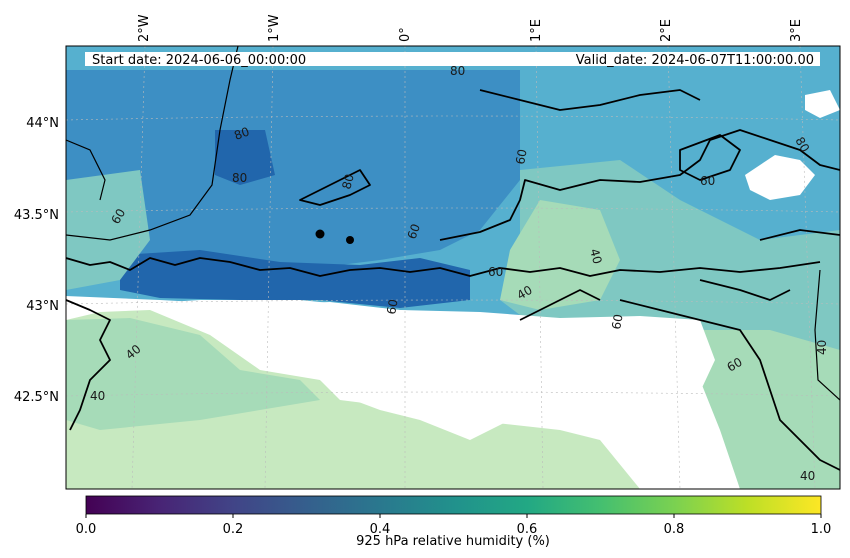 The image size is (850, 558). What do you see at coordinates (193, 374) in the screenshot?
I see `humidity-field-dry-south` at bounding box center [193, 374].